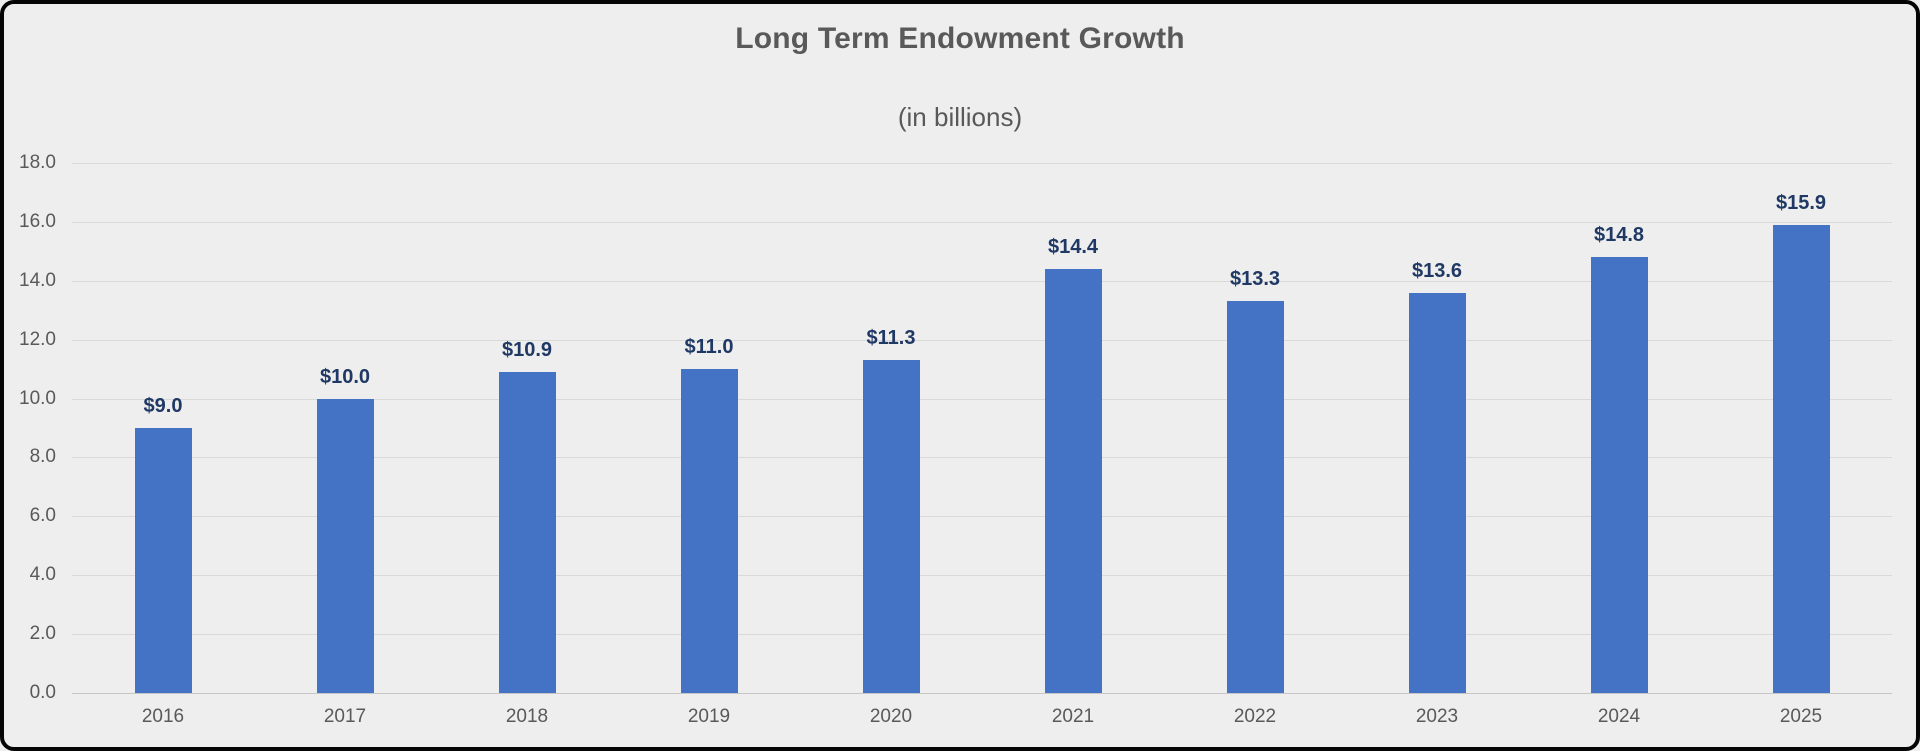 This screenshot has width=1920, height=751. I want to click on x-tick-label: 2018, so click(527, 716).